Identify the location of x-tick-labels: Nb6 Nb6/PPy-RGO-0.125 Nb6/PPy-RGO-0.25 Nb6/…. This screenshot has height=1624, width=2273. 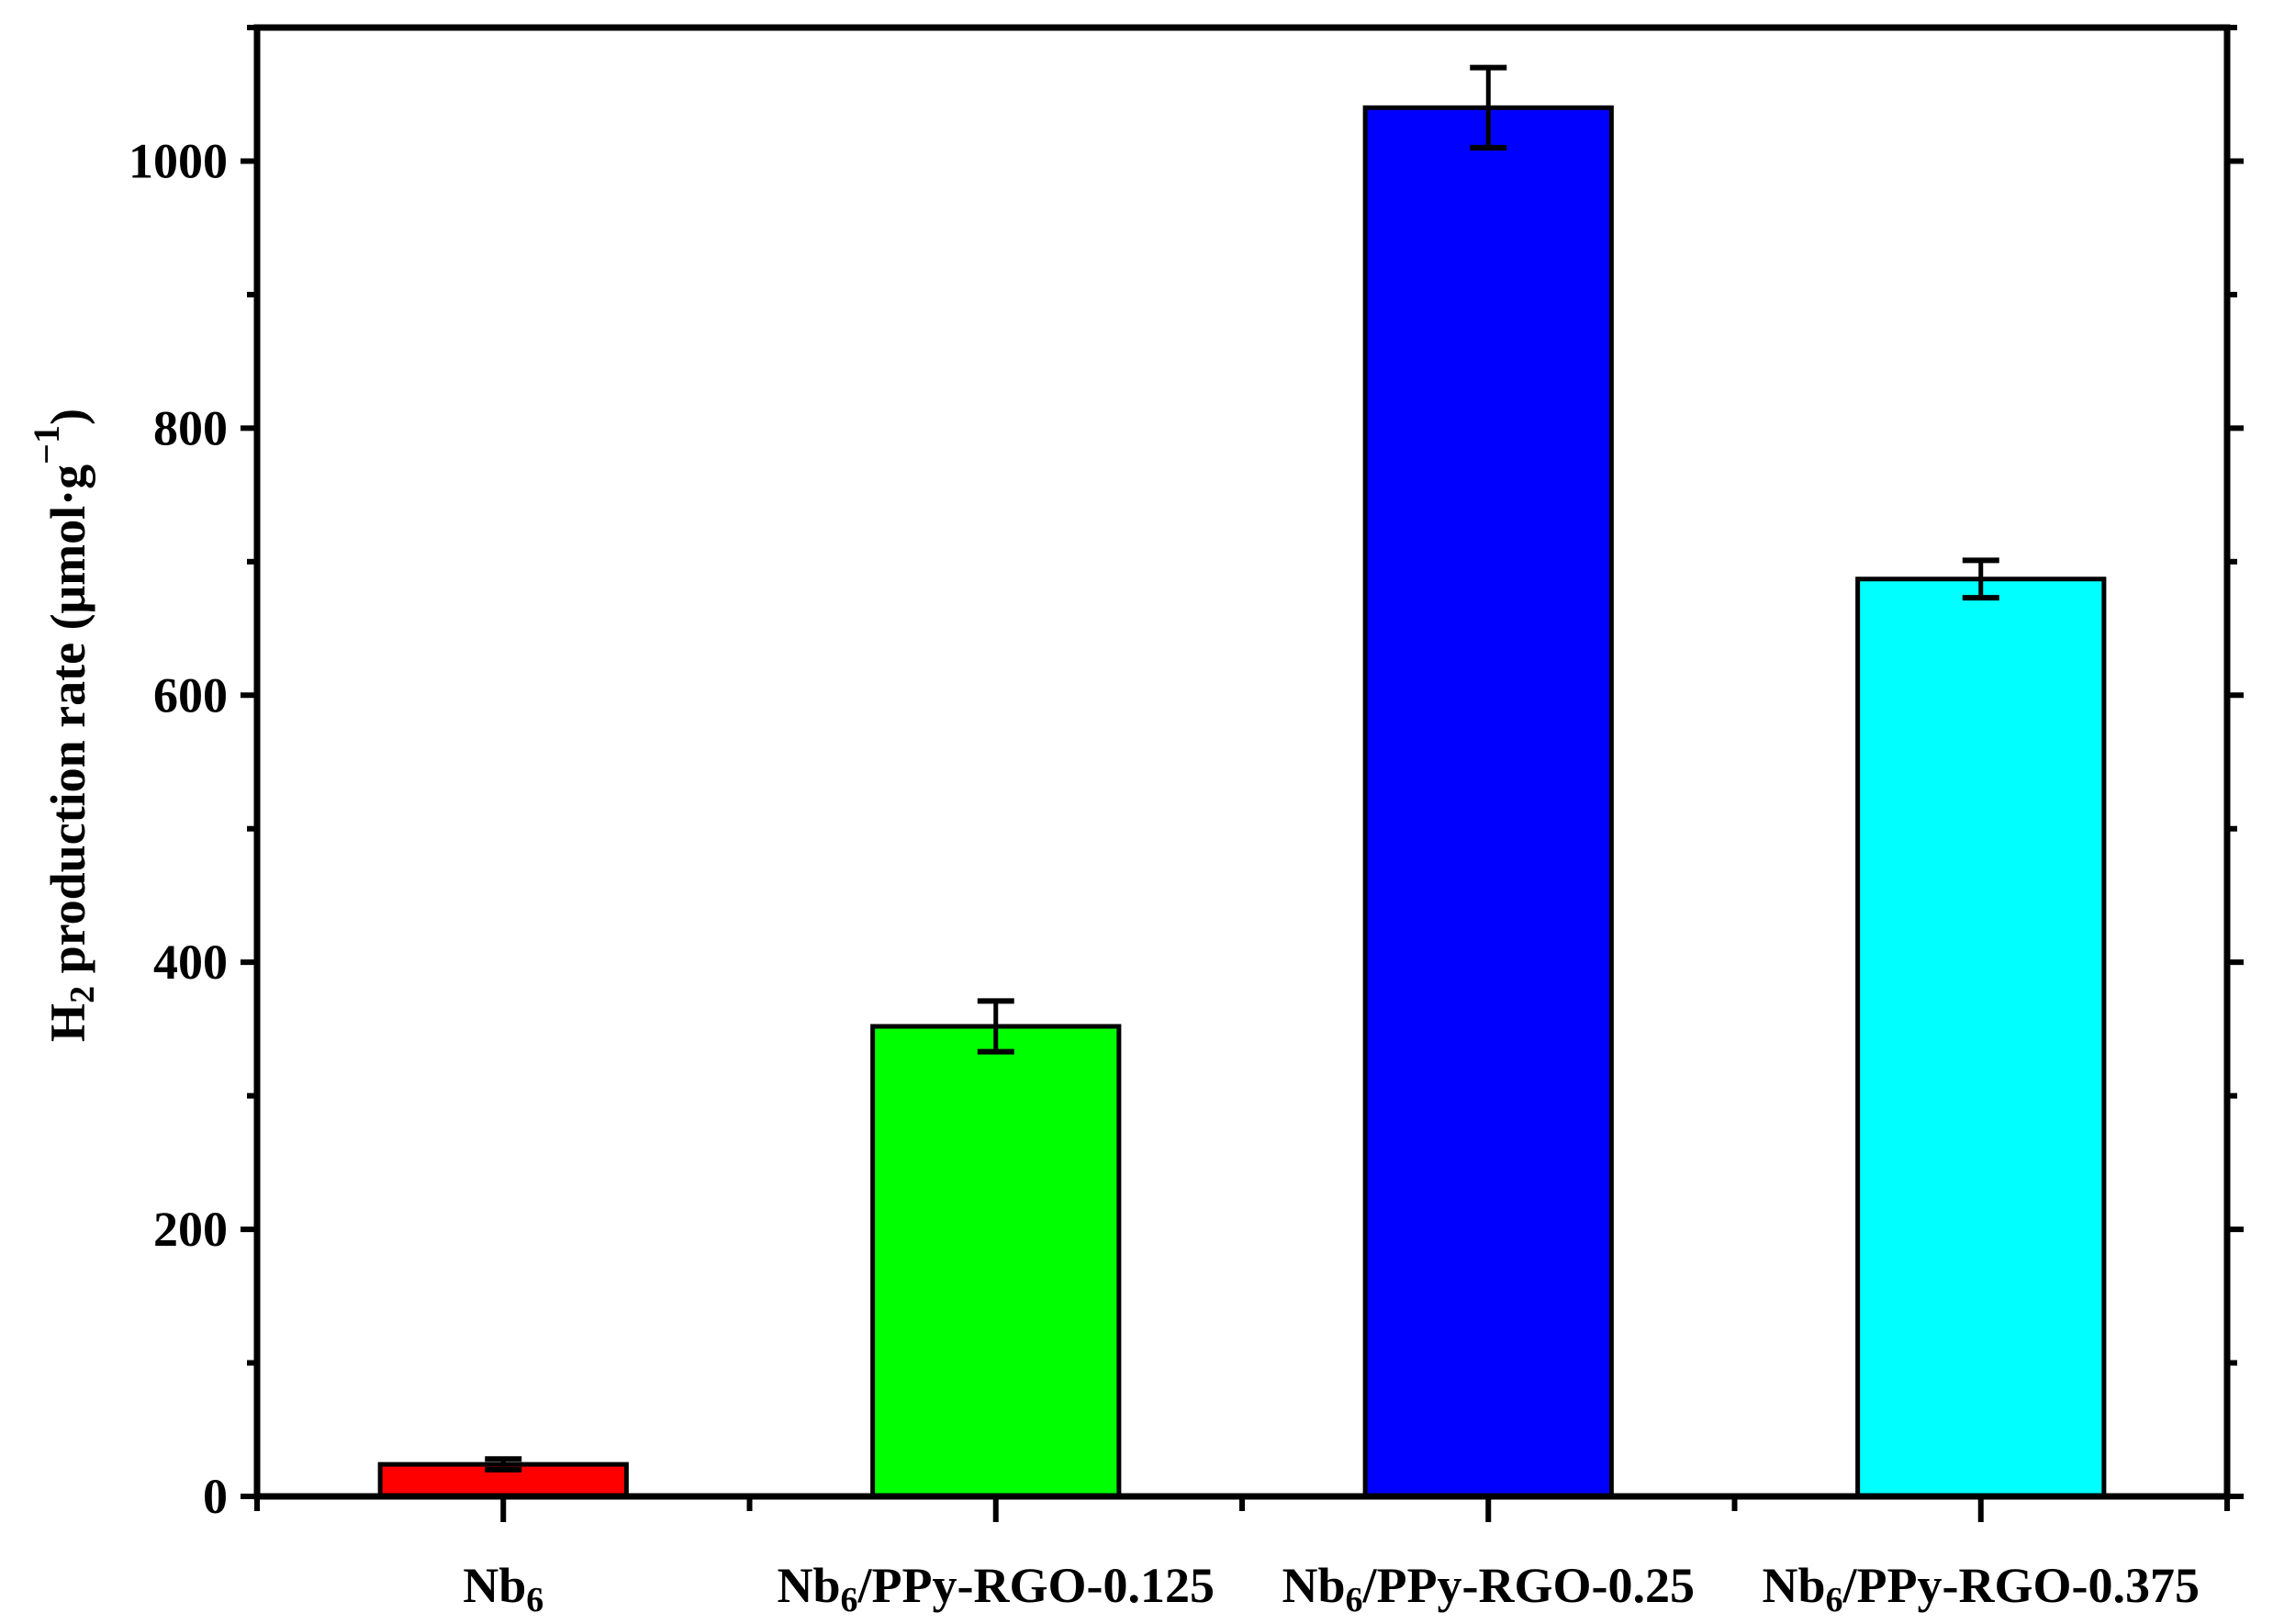
(1331, 1588).